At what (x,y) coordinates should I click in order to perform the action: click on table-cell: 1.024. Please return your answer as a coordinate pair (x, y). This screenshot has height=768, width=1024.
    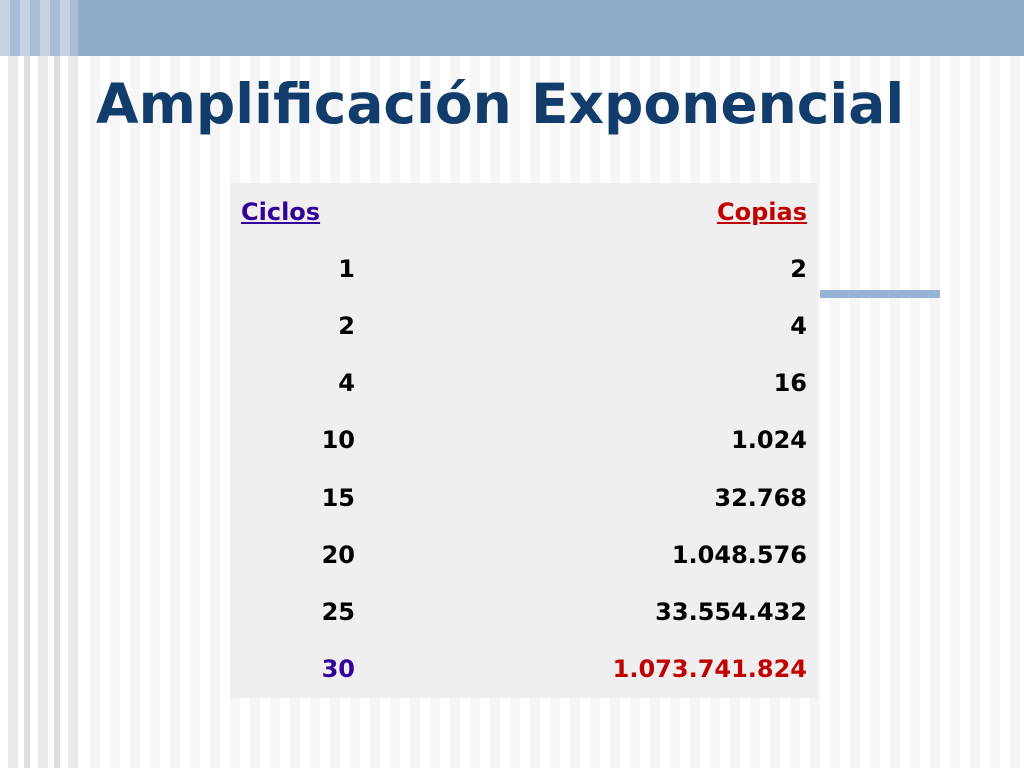
    Looking at the image, I should click on (769, 440).